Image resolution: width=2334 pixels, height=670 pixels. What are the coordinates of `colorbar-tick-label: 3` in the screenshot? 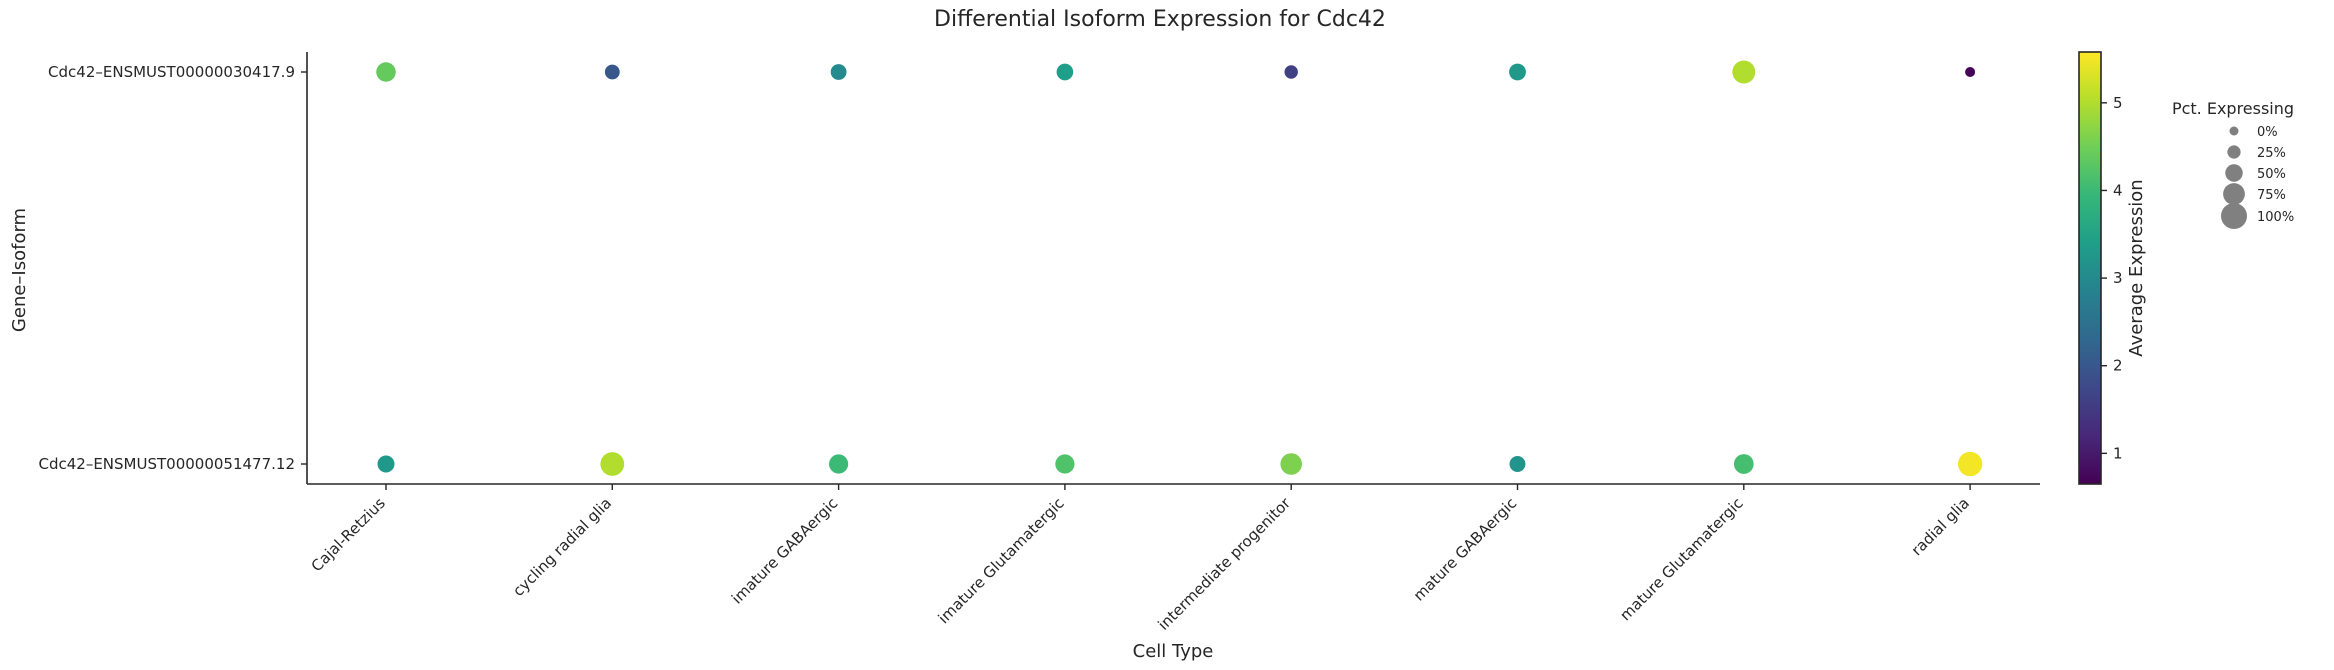 It's located at (2118, 278).